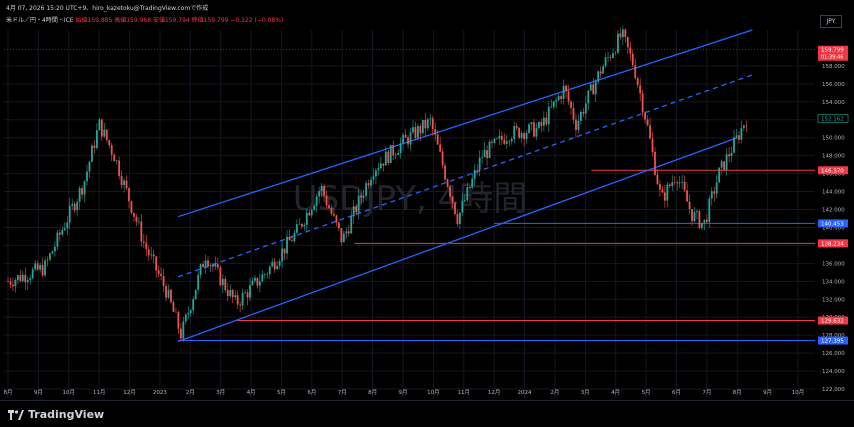 The height and width of the screenshot is (427, 854). What do you see at coordinates (160, 393) in the screenshot?
I see `x-tick-label: 2023` at bounding box center [160, 393].